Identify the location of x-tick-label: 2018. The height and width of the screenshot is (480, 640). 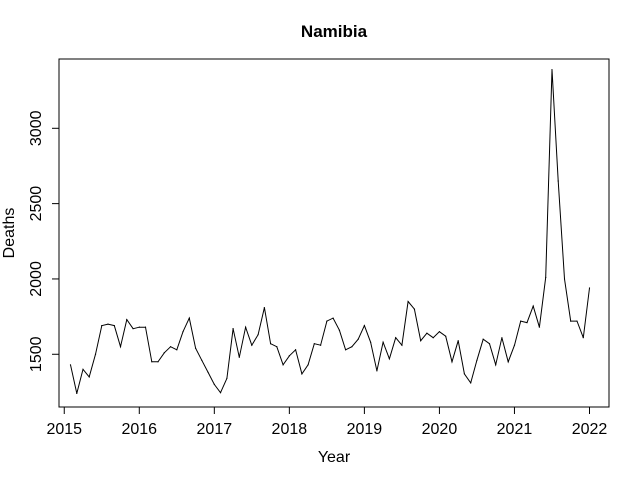
(290, 429).